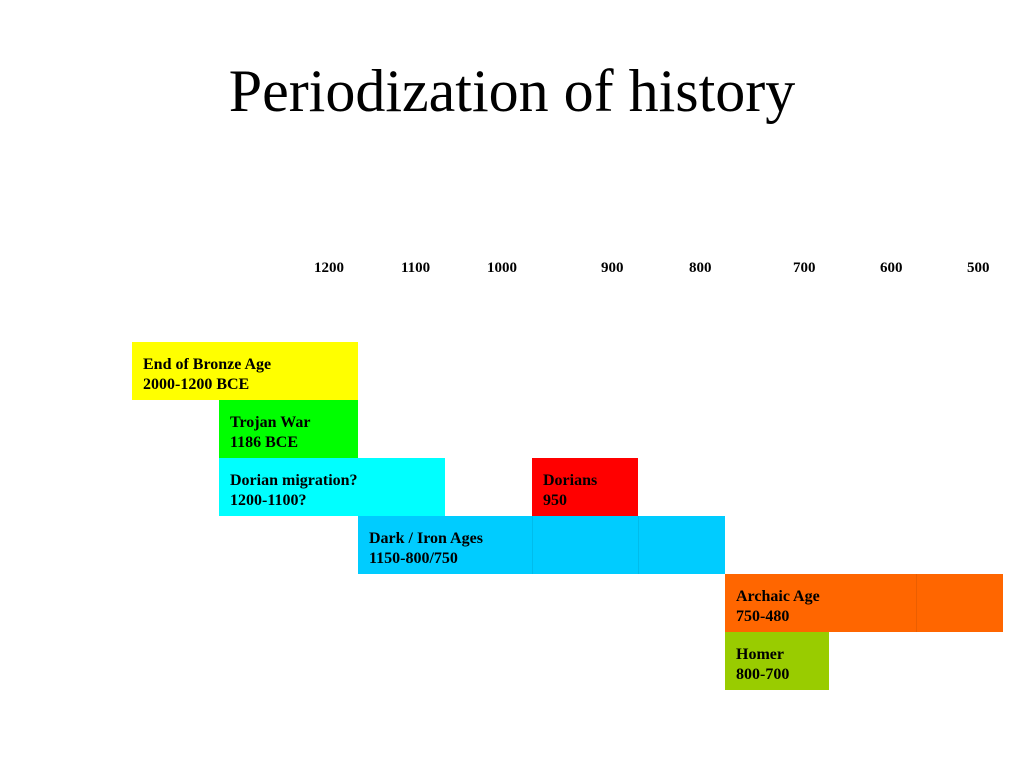 The image size is (1024, 768). Describe the element at coordinates (760, 654) in the screenshot. I see `period-name: Homer` at that location.